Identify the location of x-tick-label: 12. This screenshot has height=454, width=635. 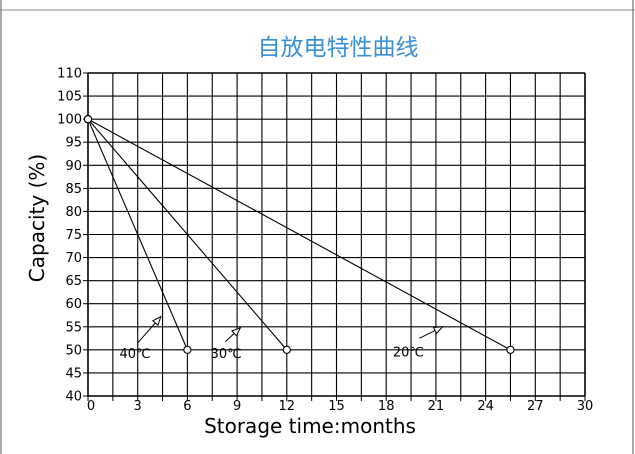
(287, 406).